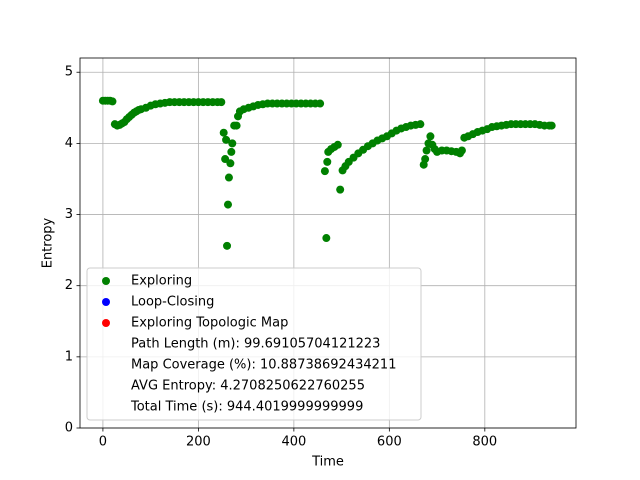  Describe the element at coordinates (263, 365) in the screenshot. I see `legend-note: Map Coverage (%): 10.88738692434211` at that location.